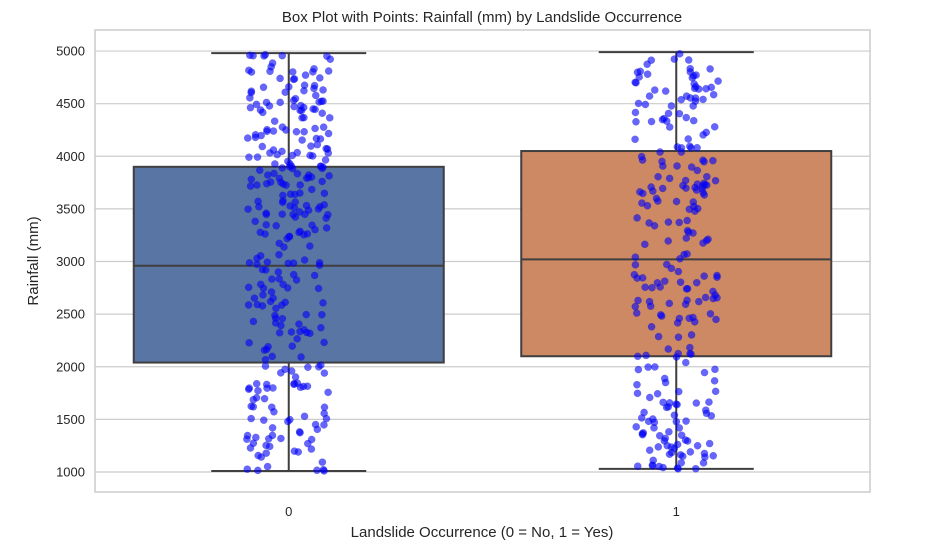 Image resolution: width=930 pixels, height=555 pixels. What do you see at coordinates (70, 51) in the screenshot?
I see `y-tick-label: 5000` at bounding box center [70, 51].